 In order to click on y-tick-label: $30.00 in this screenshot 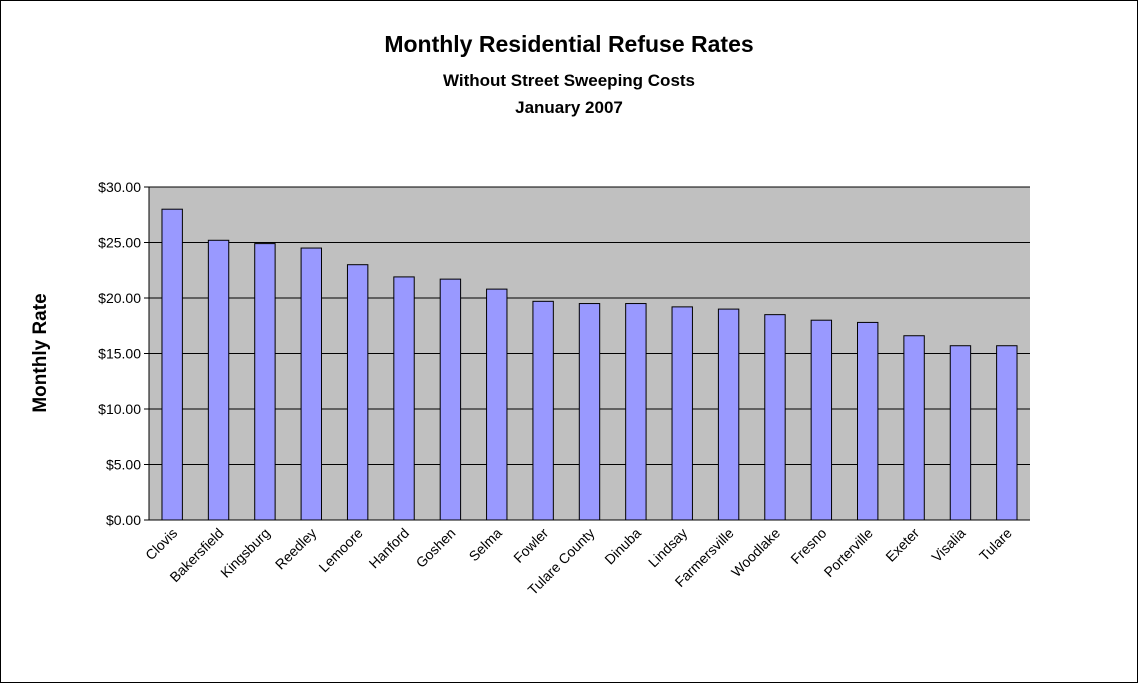, I will do `click(119, 187)`.